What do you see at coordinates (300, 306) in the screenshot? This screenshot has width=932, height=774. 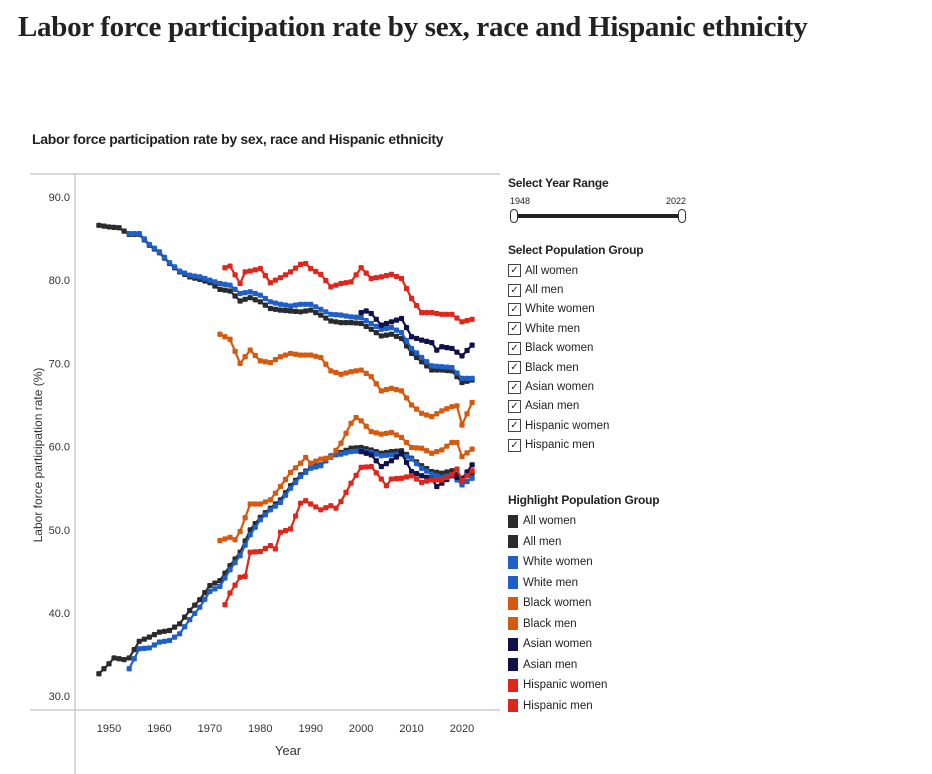 I see `series-white-men` at bounding box center [300, 306].